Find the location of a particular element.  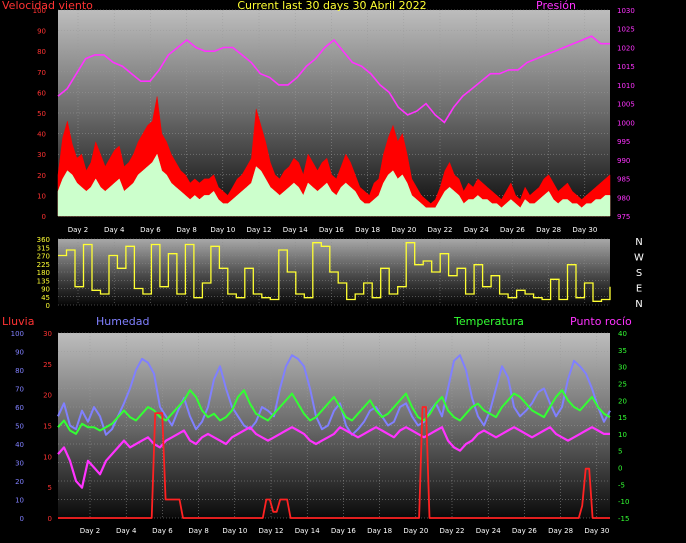

y-tick-label-temperature: -5 is located at coordinates (621, 485).